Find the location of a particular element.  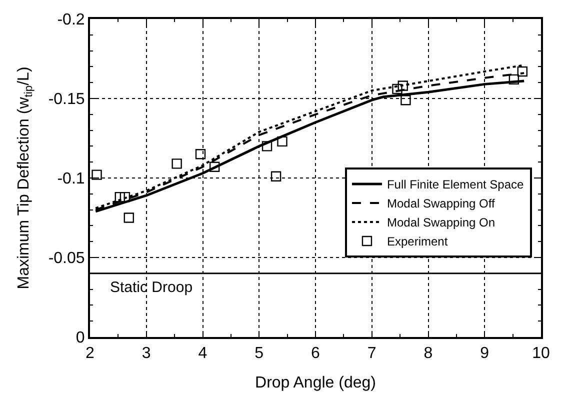

y-tick-label: -0.2 is located at coordinates (71, 20).